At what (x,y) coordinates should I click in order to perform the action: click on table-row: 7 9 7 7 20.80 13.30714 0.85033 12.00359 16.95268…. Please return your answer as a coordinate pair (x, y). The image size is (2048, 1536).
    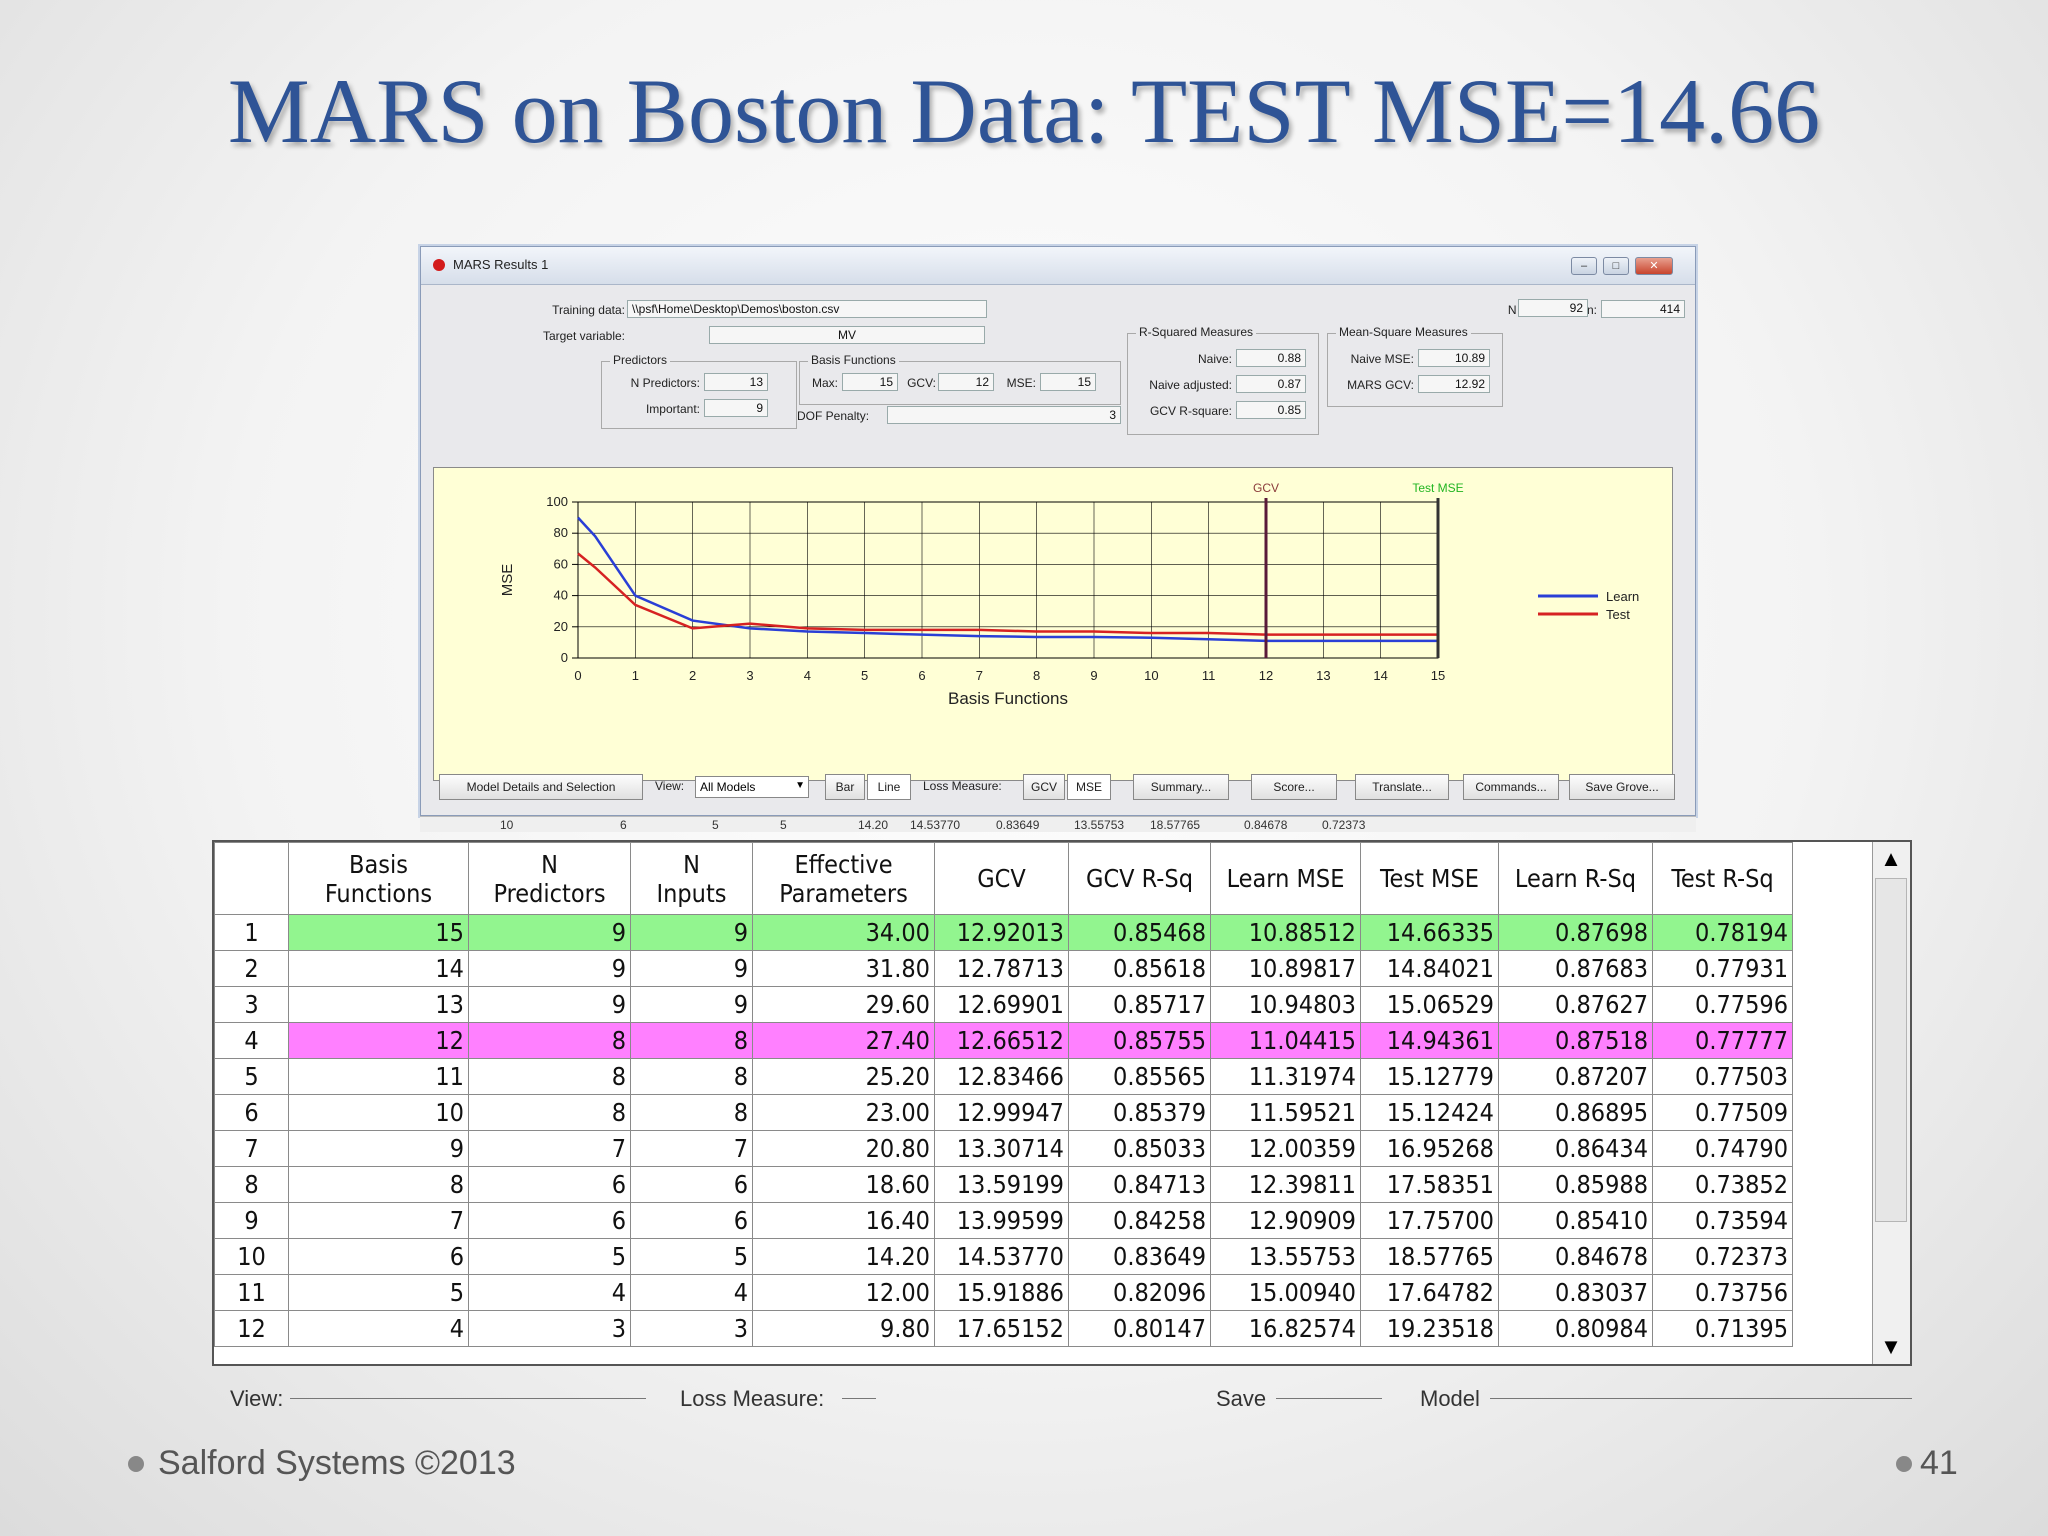
    Looking at the image, I should click on (1003, 1148).